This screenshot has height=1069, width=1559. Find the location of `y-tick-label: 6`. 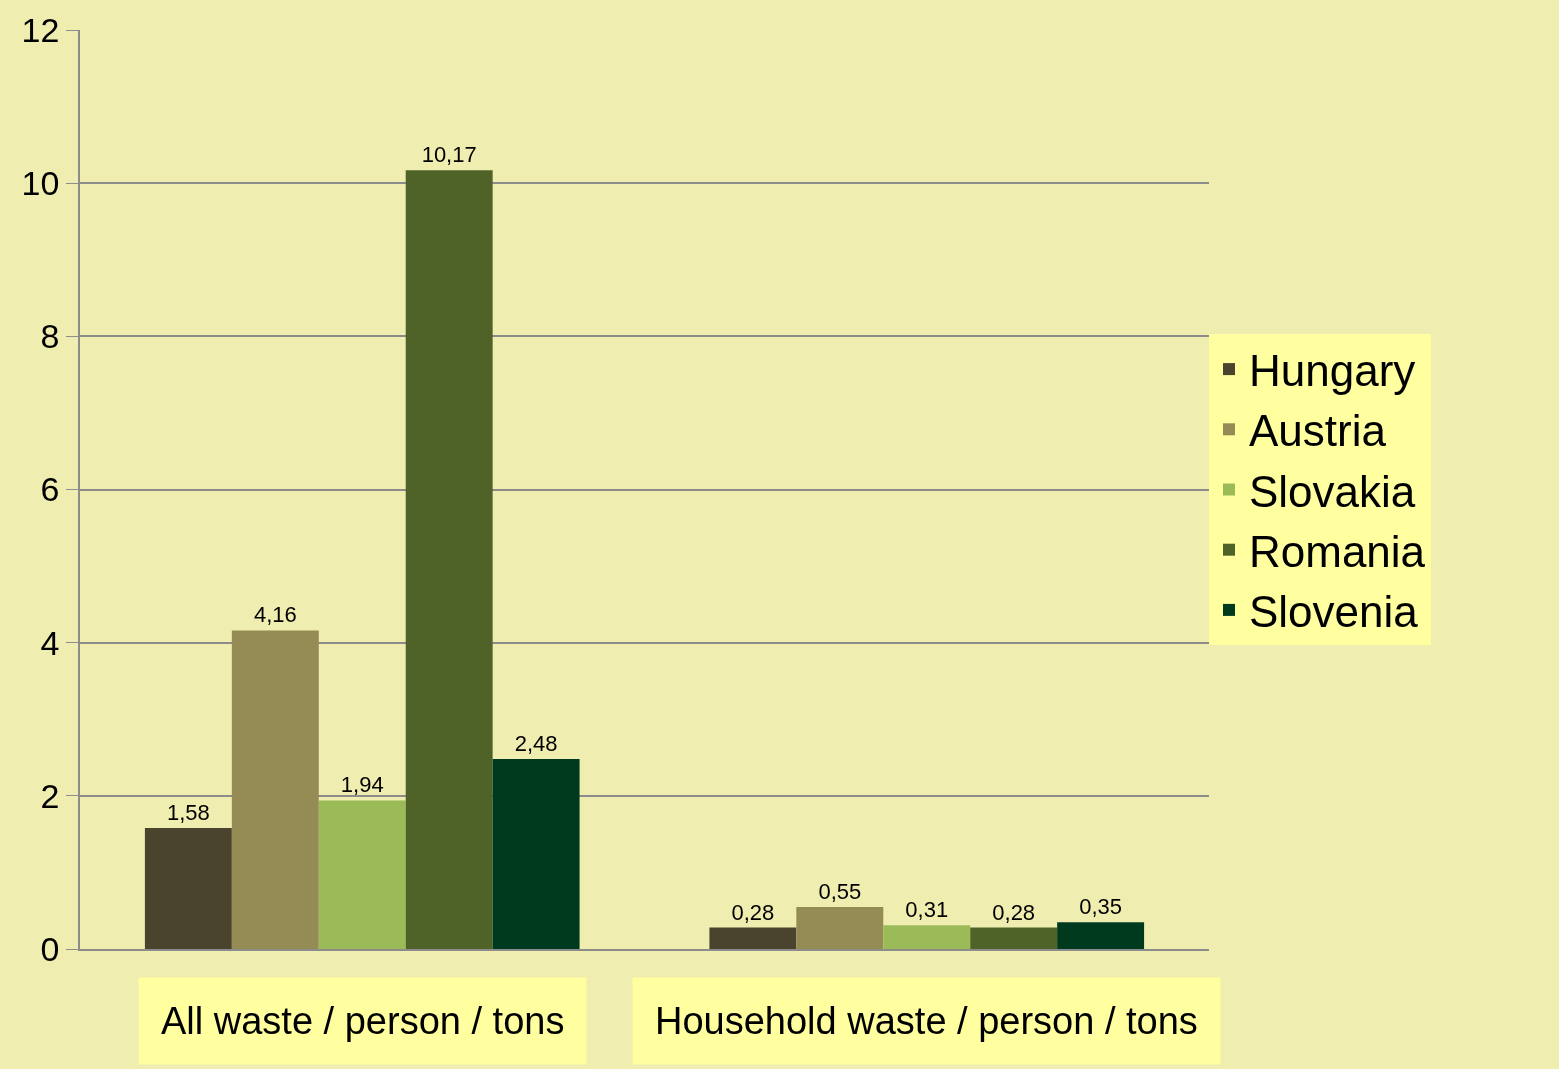

y-tick-label: 6 is located at coordinates (50, 489).